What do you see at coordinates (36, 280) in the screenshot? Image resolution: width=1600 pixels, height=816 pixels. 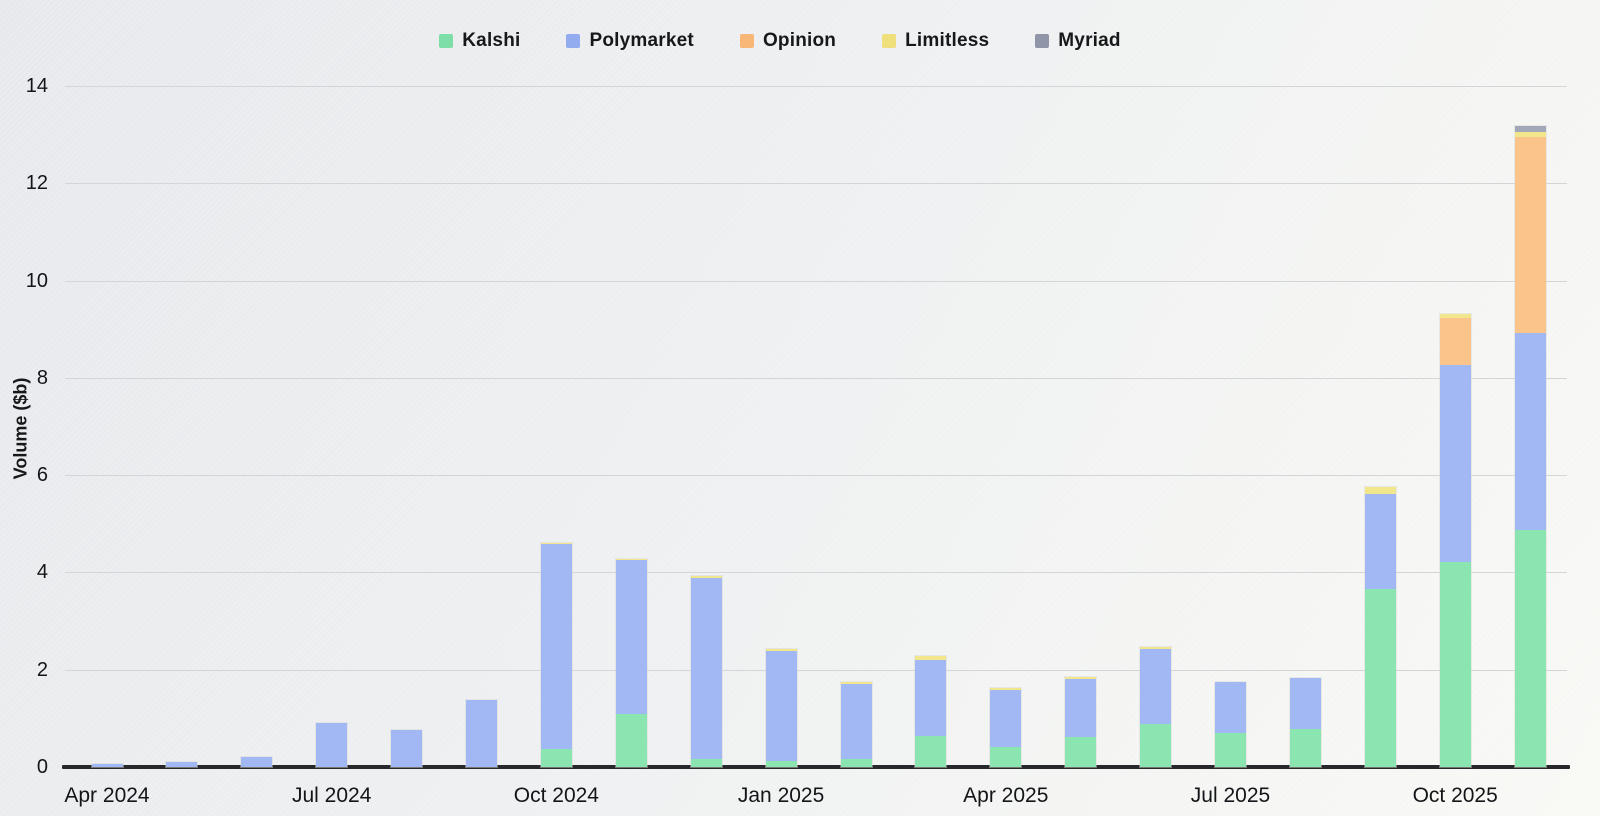 I see `y-tick-label-10: 10` at bounding box center [36, 280].